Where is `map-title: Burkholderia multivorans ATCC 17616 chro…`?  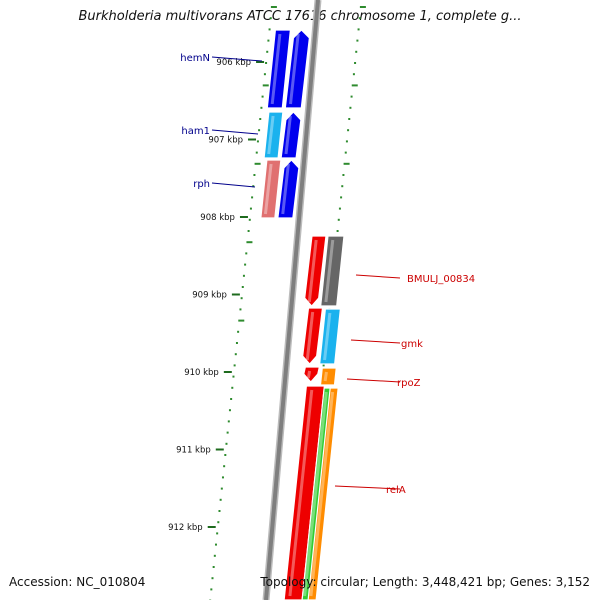 map-title: Burkholderia multivorans ATCC 17616 chro… is located at coordinates (300, 16).